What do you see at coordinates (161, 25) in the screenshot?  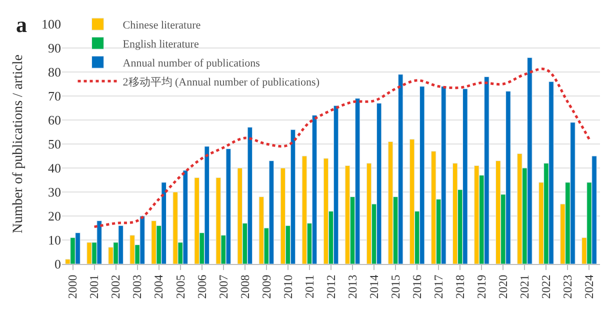 I see `legend-label: Chinese literature` at bounding box center [161, 25].